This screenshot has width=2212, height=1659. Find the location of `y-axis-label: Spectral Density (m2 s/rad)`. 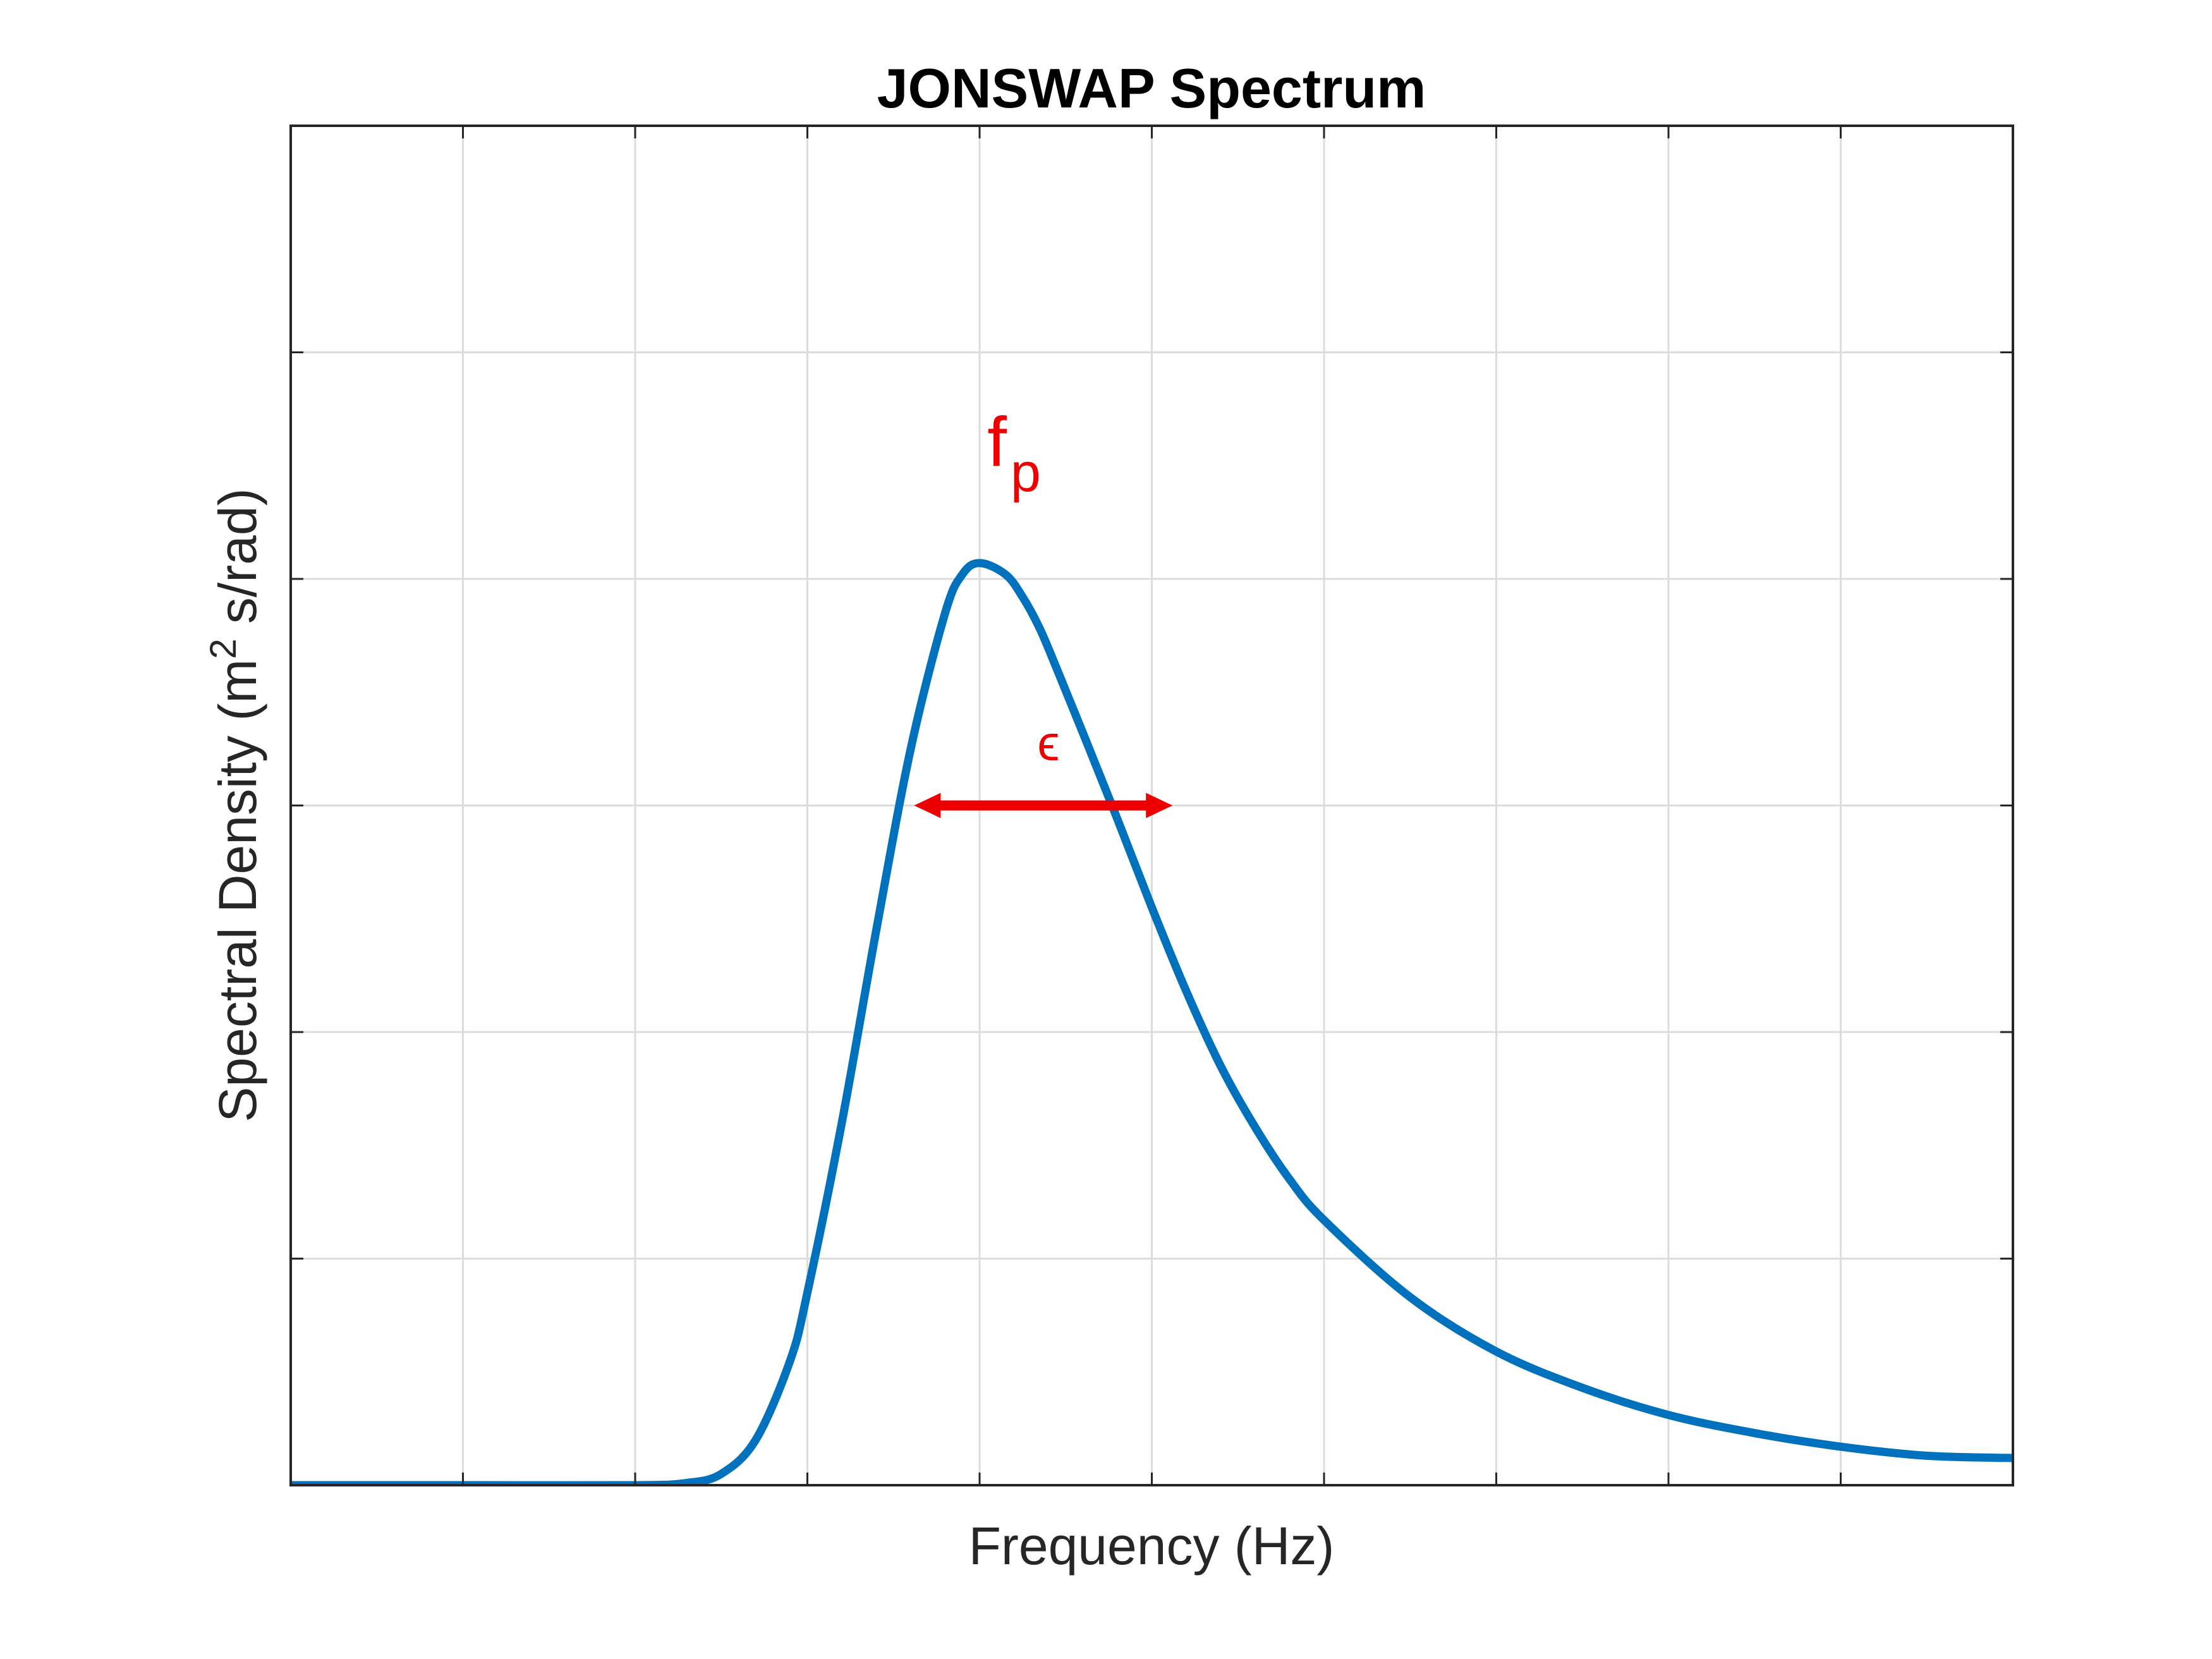

y-axis-label: Spectral Density (m2 s/rad) is located at coordinates (235, 805).